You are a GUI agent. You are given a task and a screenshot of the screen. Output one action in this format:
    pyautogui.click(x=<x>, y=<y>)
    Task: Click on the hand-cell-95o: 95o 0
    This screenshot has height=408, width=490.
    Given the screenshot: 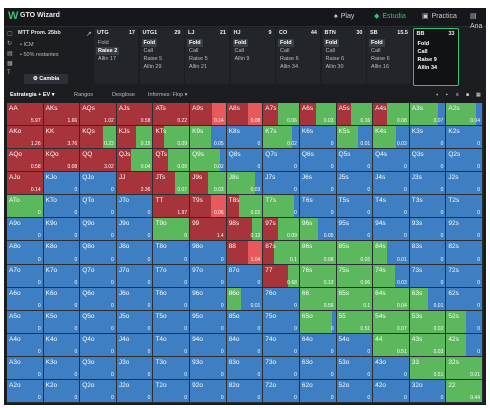 What is the action you would take?
    pyautogui.click(x=208, y=322)
    